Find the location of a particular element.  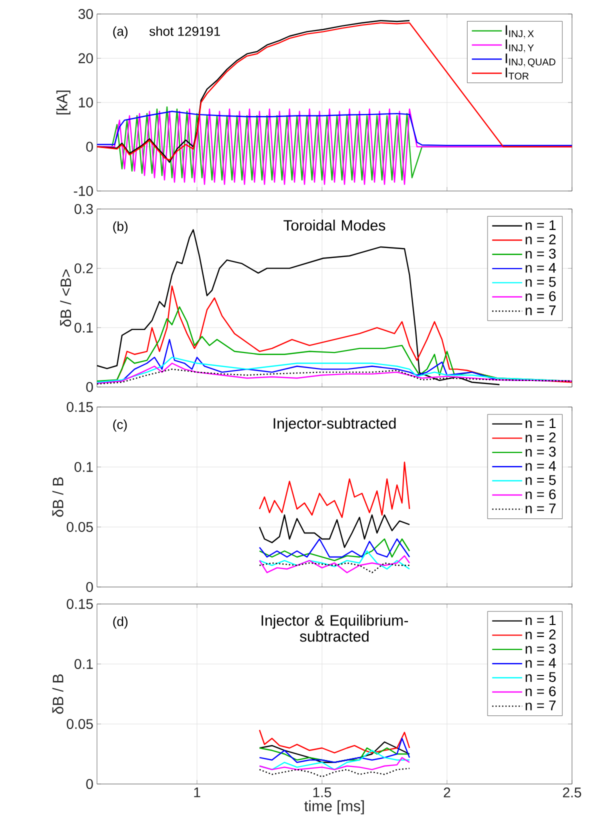

x-tick-label: 2.5 is located at coordinates (572, 793).